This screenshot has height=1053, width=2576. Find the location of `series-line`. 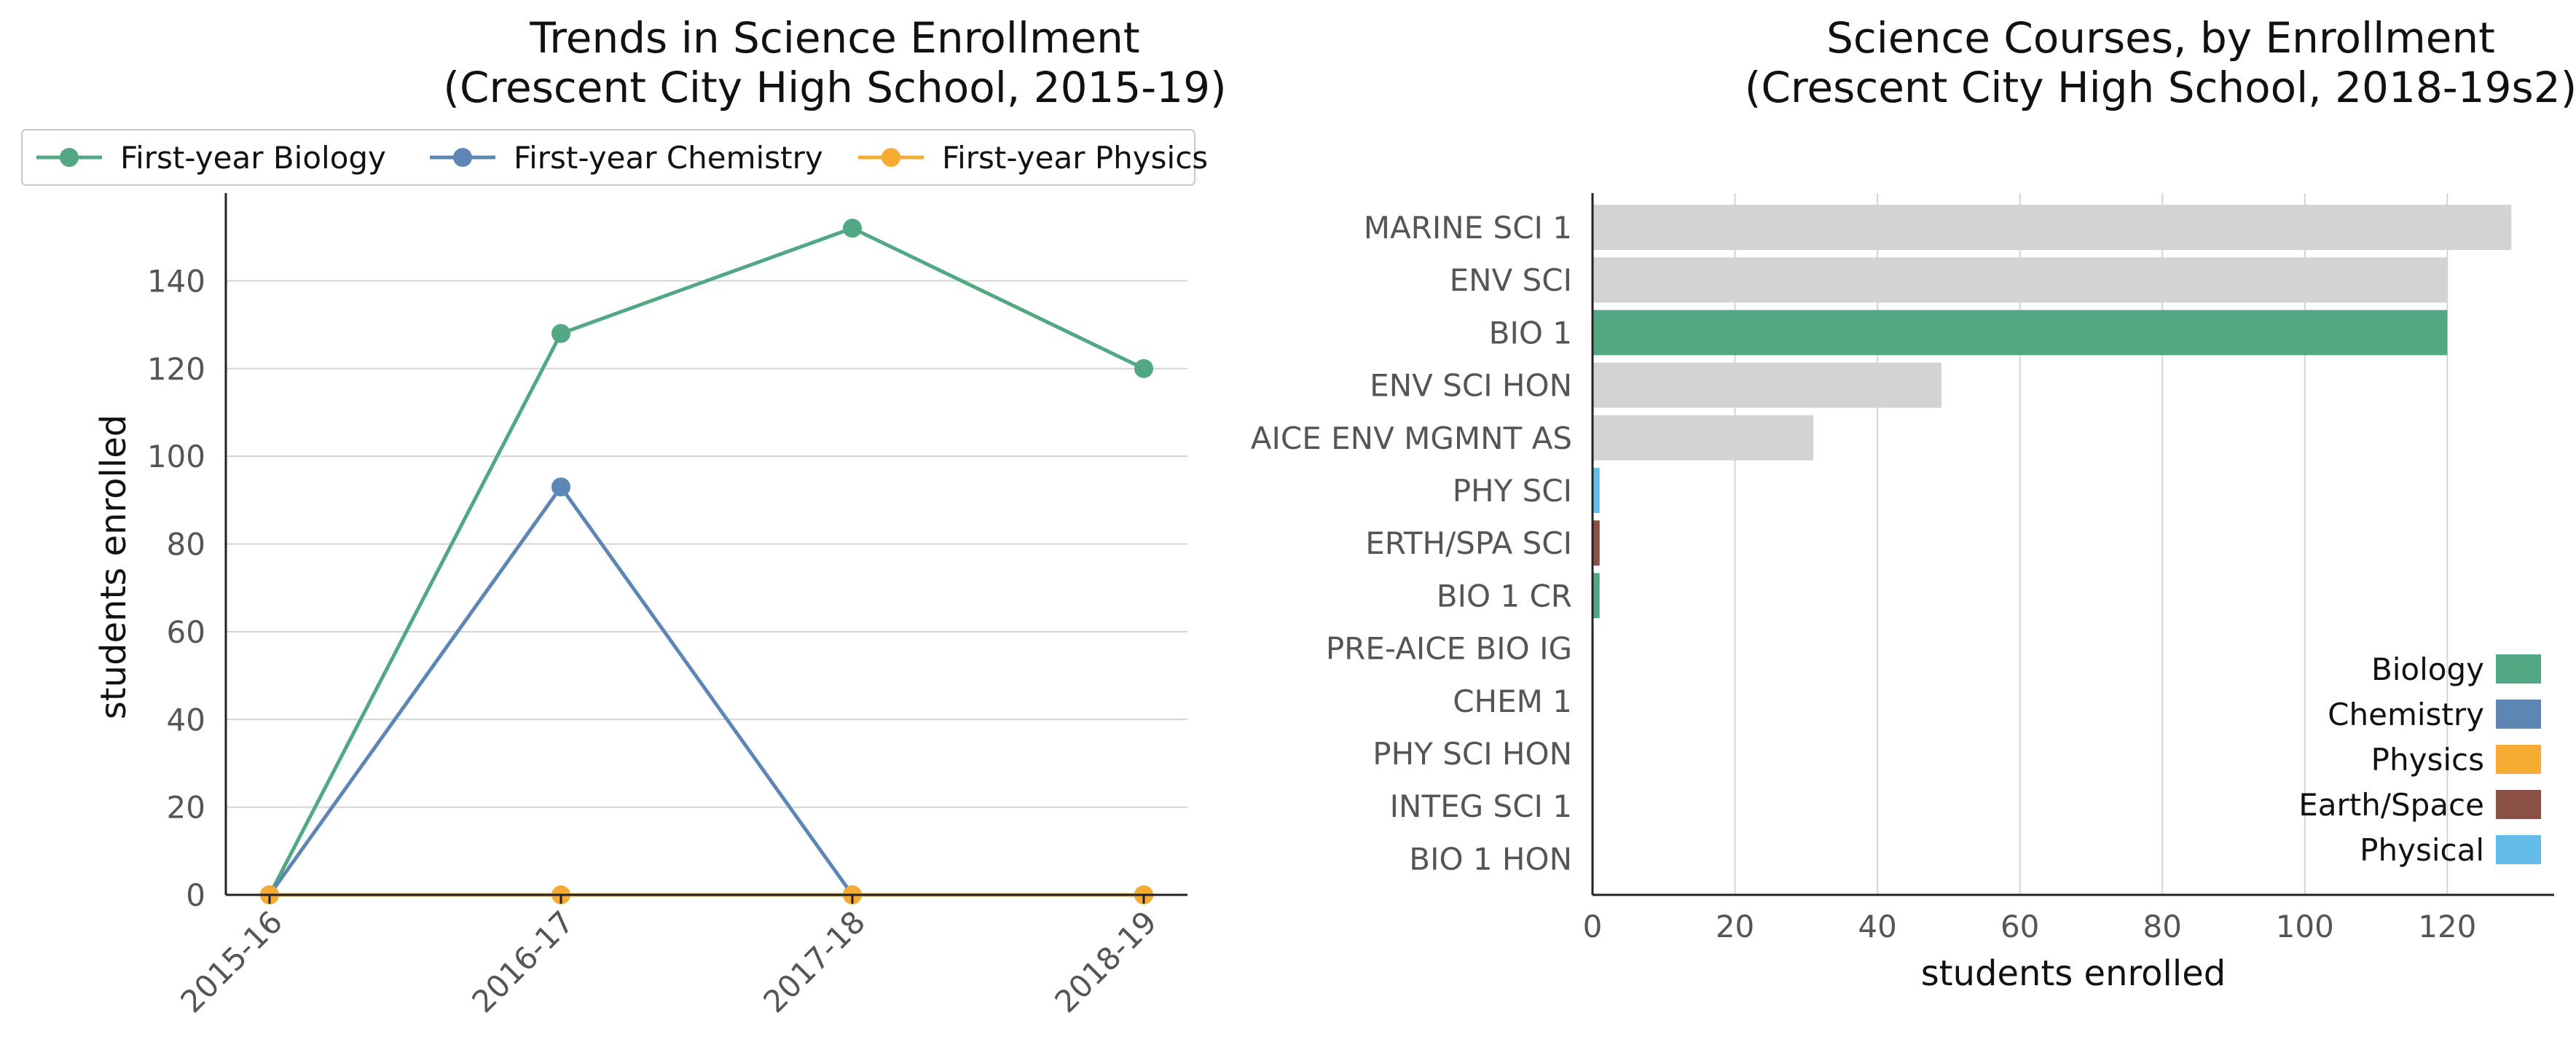

series-line is located at coordinates (705, 690).